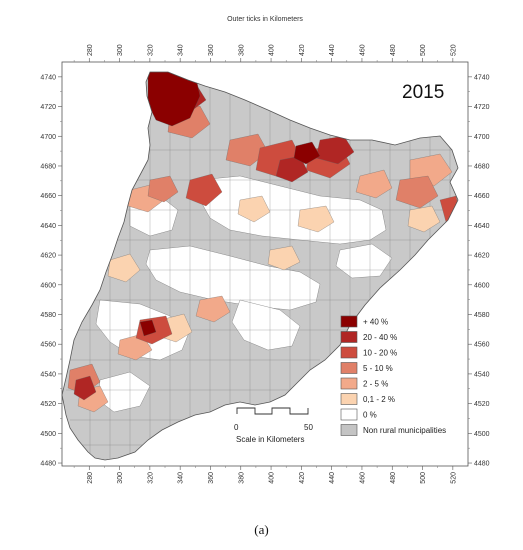 This screenshot has width=523, height=550. Describe the element at coordinates (332, 478) in the screenshot. I see `x-tick-label-bottom: 440` at that location.